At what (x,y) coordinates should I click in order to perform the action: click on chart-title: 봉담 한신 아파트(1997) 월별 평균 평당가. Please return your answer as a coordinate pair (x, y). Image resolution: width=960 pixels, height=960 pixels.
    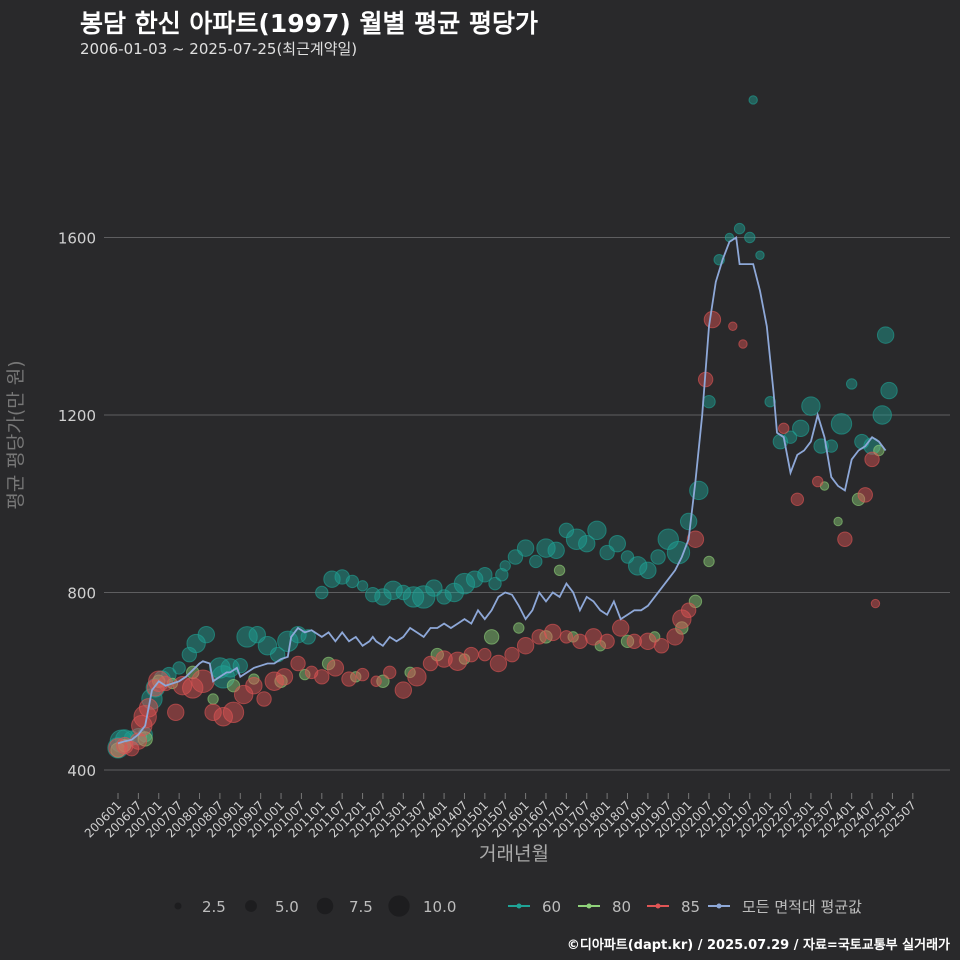
    Looking at the image, I should click on (309, 23).